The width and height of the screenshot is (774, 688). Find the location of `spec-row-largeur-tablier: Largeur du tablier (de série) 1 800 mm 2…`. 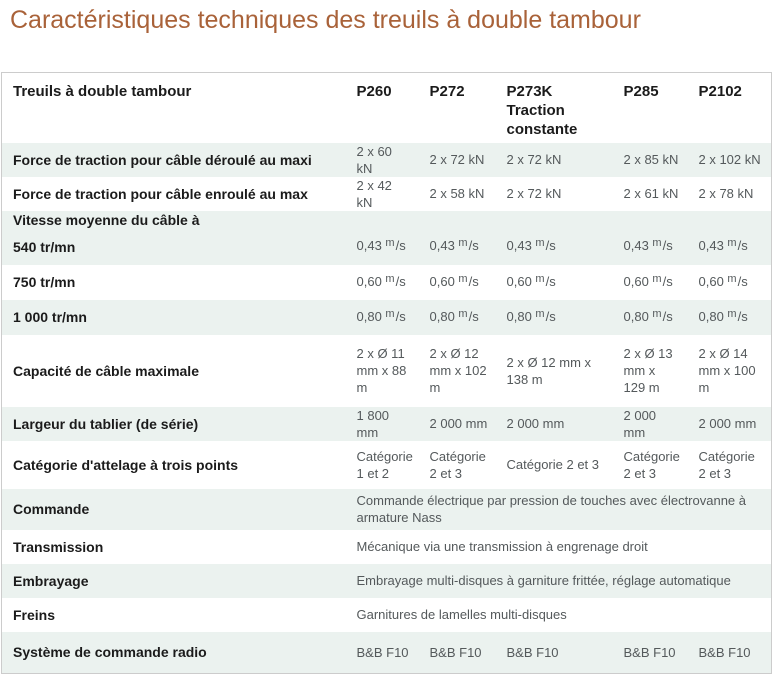

spec-row-largeur-tablier: Largeur du tablier (de série) 1 800 mm 2… is located at coordinates (386, 423).